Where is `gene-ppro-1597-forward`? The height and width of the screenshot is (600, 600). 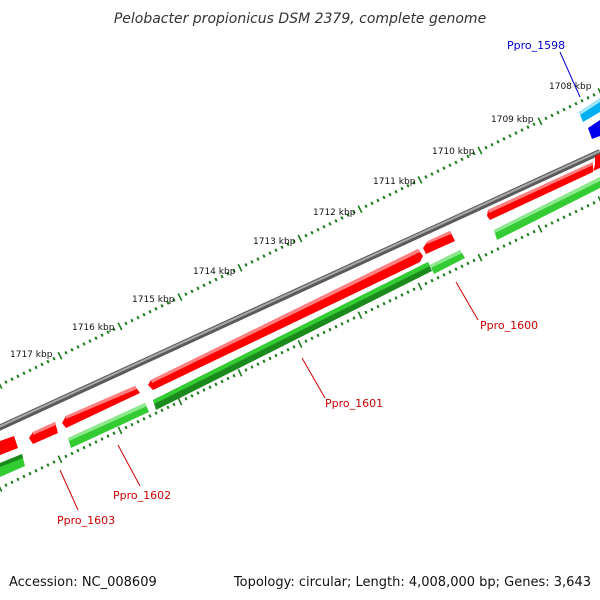
gene-ppro-1597-forward is located at coordinates (596, 162).